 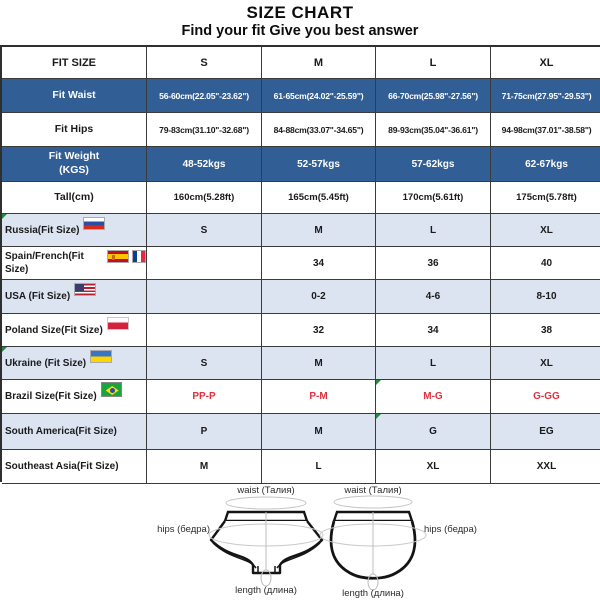 I want to click on length-label-right: length (длина), so click(x=373, y=593).